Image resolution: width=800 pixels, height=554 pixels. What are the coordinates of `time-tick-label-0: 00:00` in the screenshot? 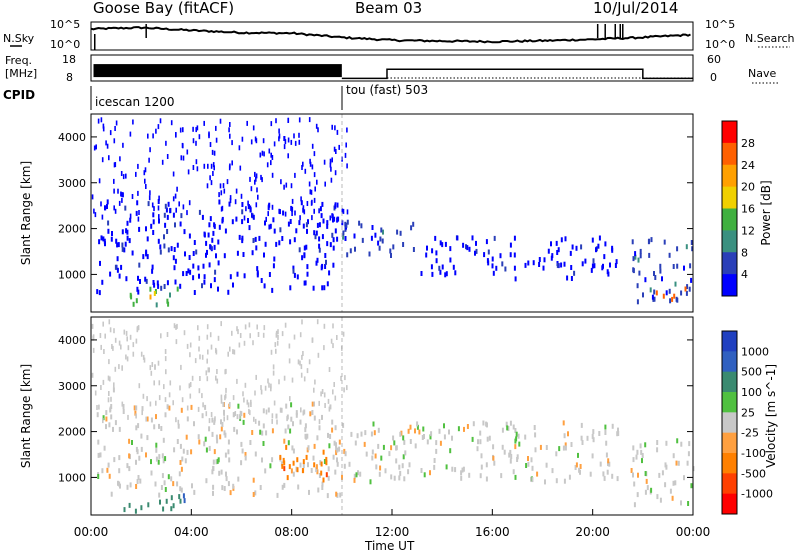 It's located at (91, 532).